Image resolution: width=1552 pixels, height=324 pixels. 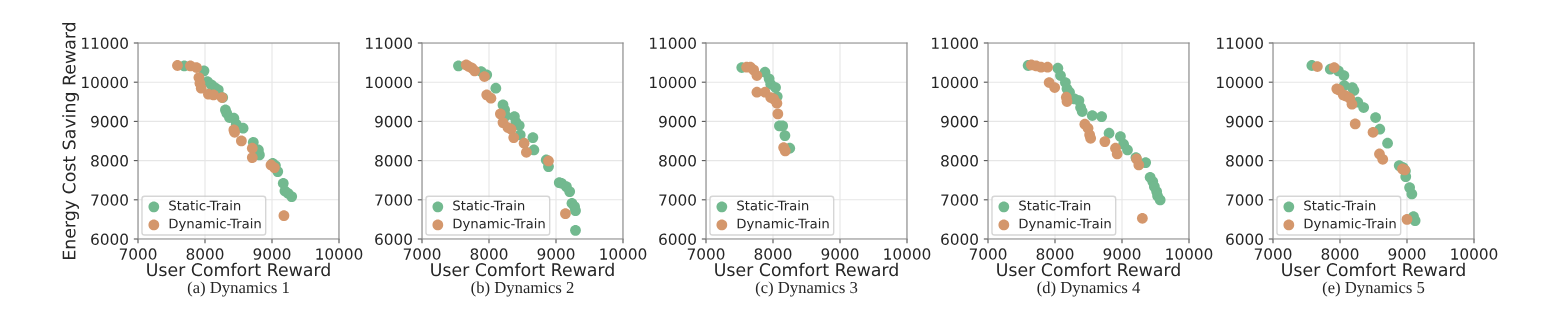 What do you see at coordinates (70, 140) in the screenshot?
I see `y-axis-title: Energy Cost Saving Reward` at bounding box center [70, 140].